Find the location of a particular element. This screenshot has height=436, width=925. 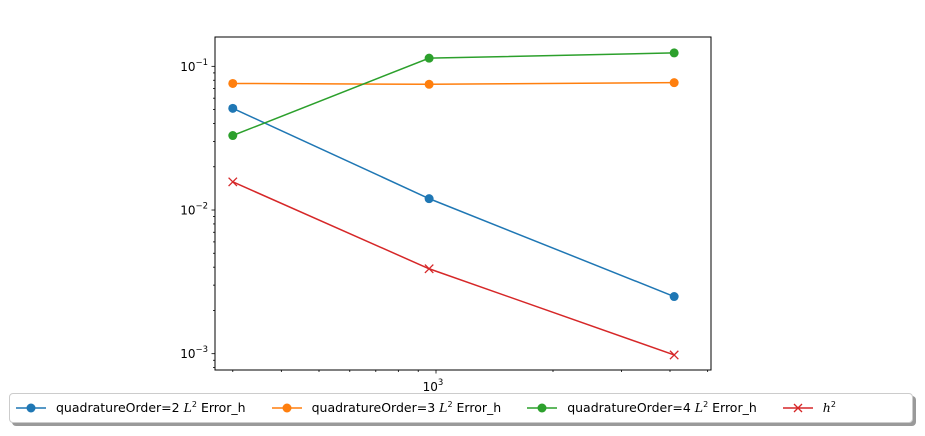

legend-item-1: quadratureOrder=2 L2 Error_h is located at coordinates (130, 408).